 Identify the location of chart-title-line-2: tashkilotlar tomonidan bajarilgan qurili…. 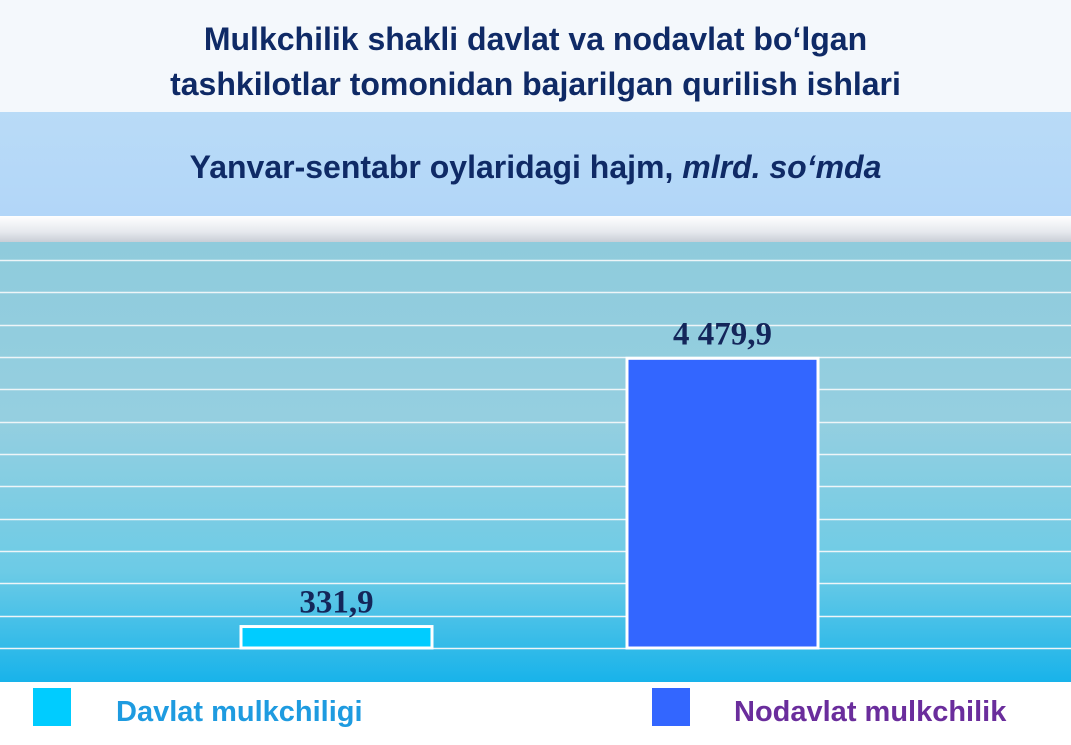
(535, 84).